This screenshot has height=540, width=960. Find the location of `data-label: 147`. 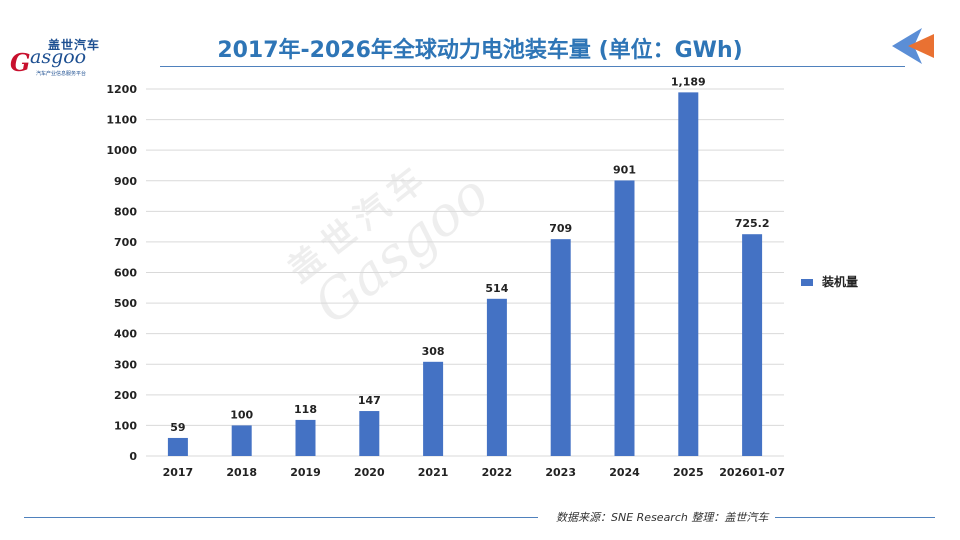

data-label: 147 is located at coordinates (369, 400).